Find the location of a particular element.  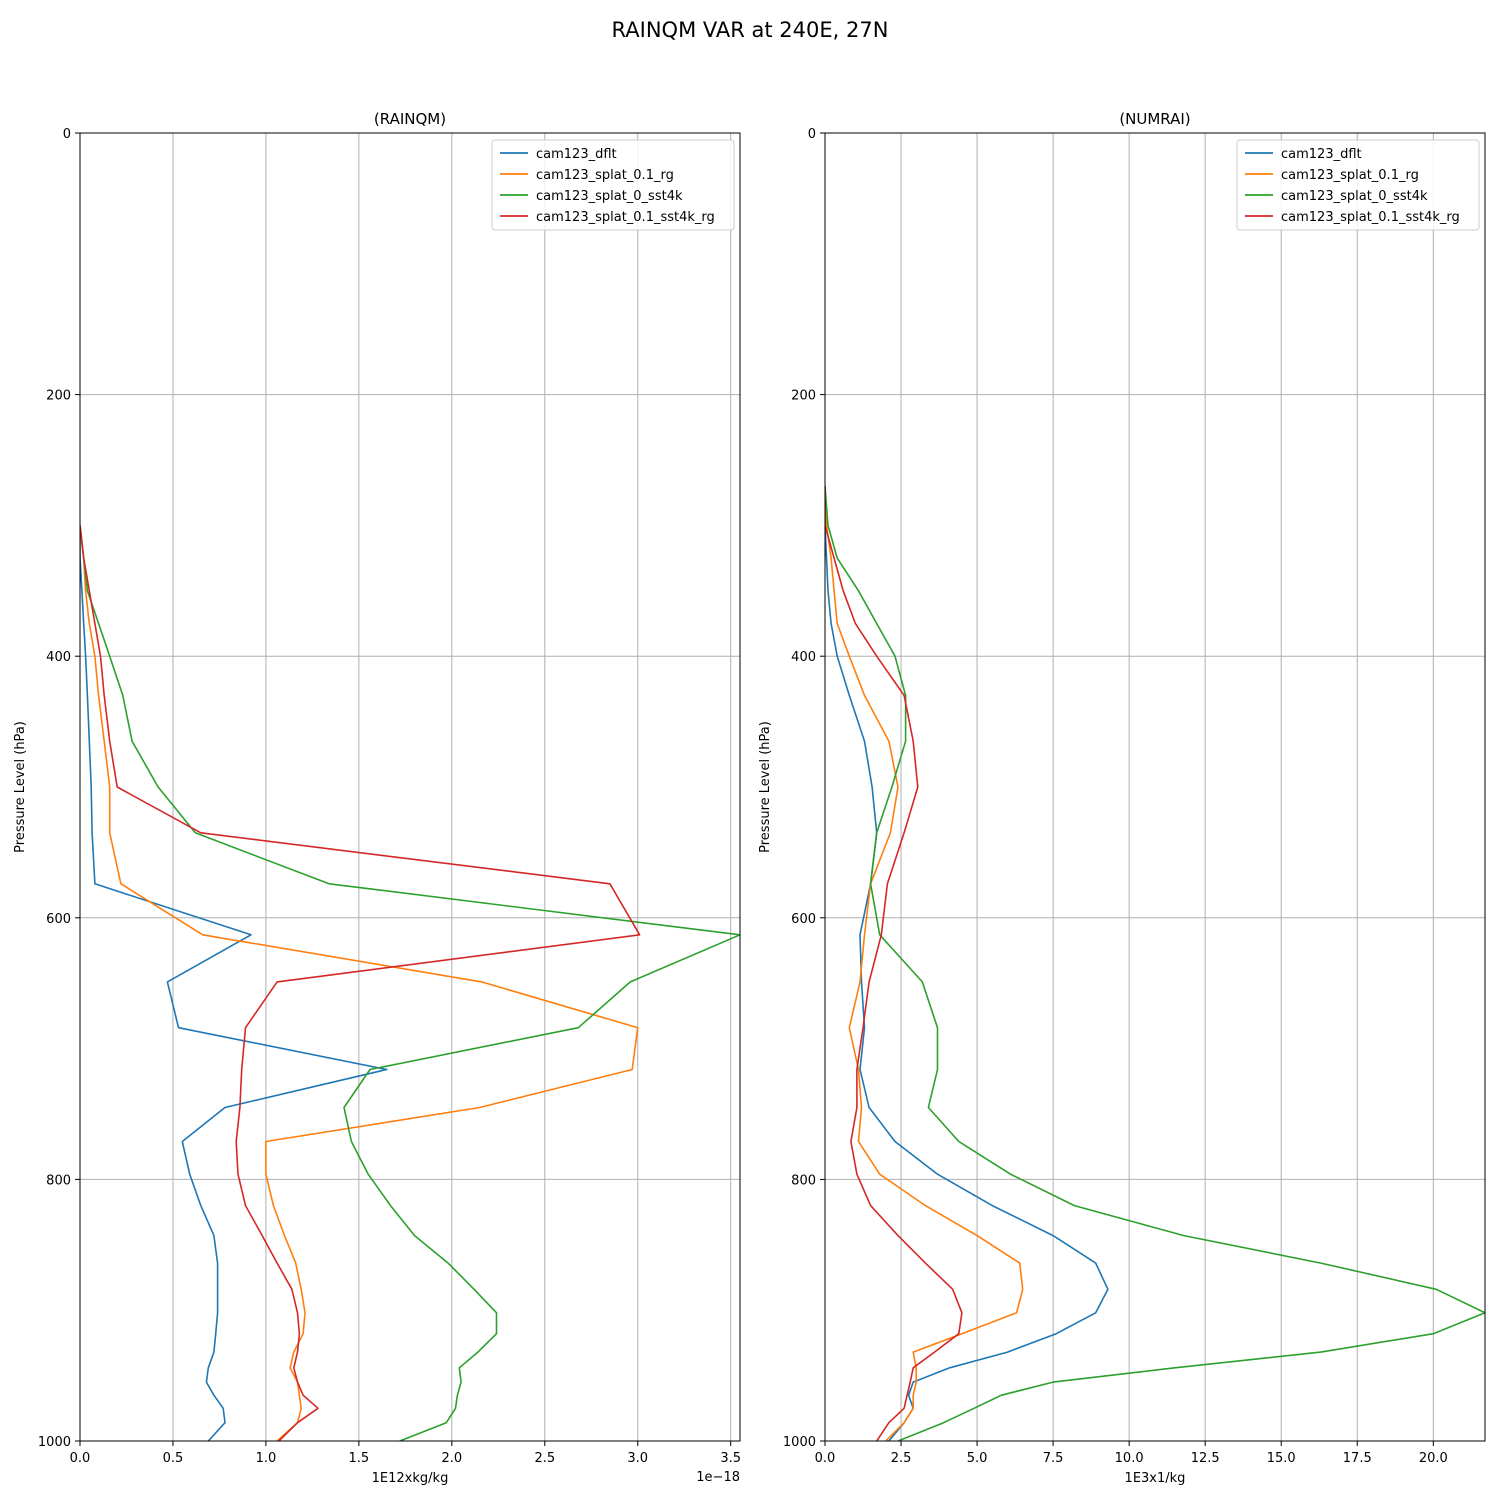

x-tick-label: 5.0 is located at coordinates (977, 1458).